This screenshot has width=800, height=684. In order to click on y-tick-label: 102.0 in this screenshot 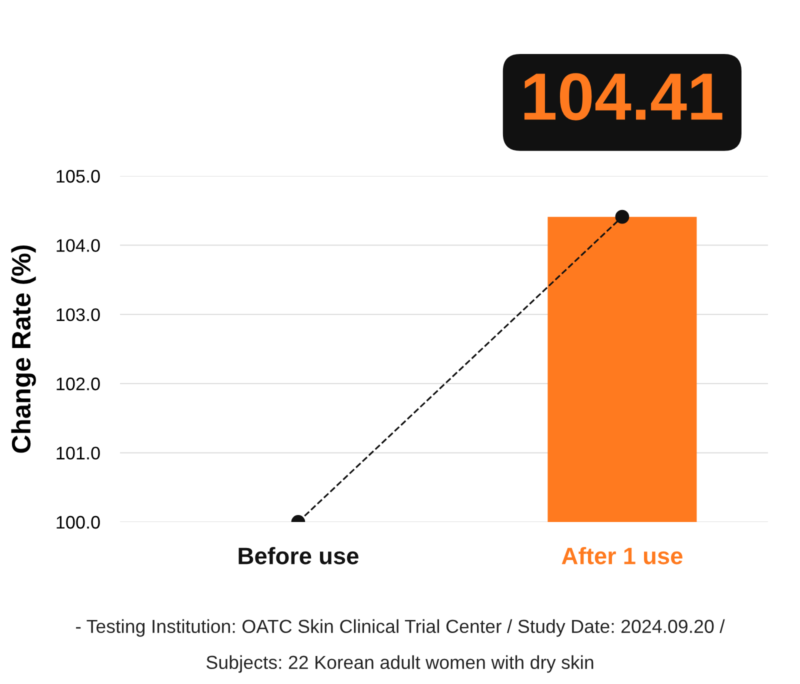, I will do `click(78, 384)`.